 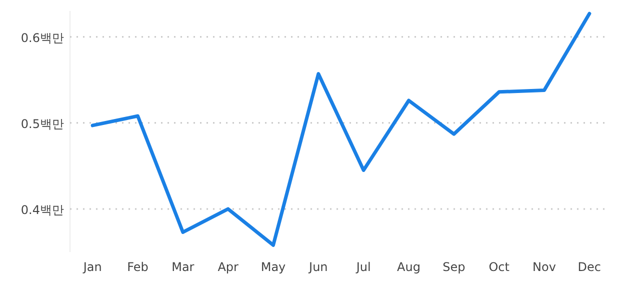 I want to click on x-tick-label: Feb, so click(x=137, y=267).